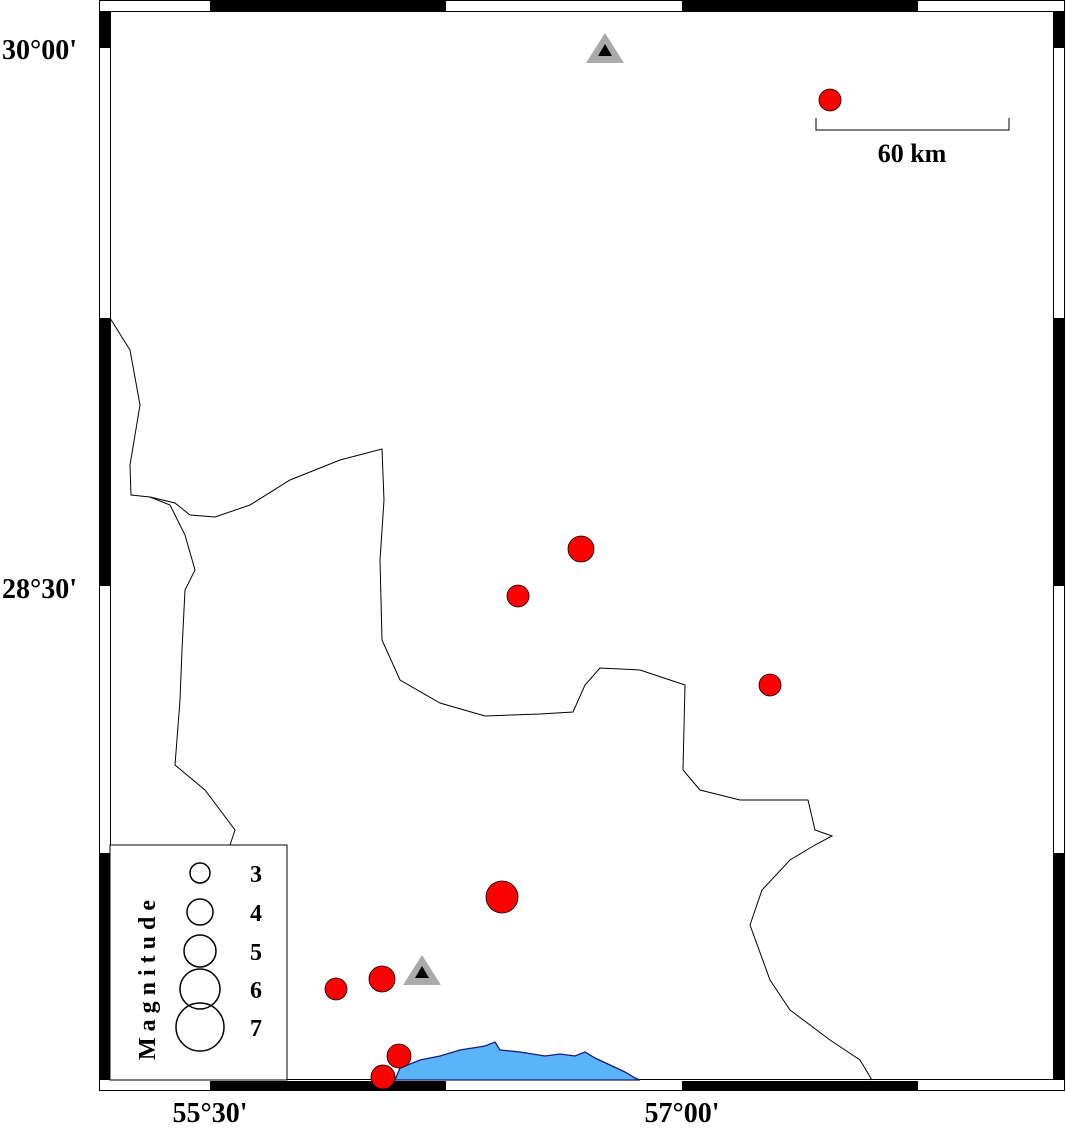  What do you see at coordinates (682, 1113) in the screenshot?
I see `lon-label-57-00: 57°00'` at bounding box center [682, 1113].